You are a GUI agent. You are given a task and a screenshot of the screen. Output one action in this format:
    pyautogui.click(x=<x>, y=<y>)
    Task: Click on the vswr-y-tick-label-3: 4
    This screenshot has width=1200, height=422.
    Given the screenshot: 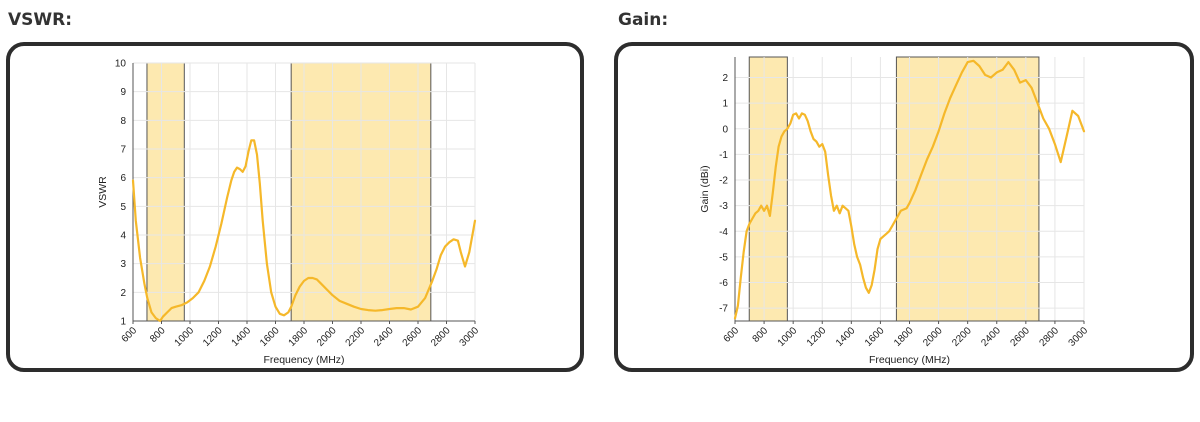 What is the action you would take?
    pyautogui.click(x=123, y=236)
    